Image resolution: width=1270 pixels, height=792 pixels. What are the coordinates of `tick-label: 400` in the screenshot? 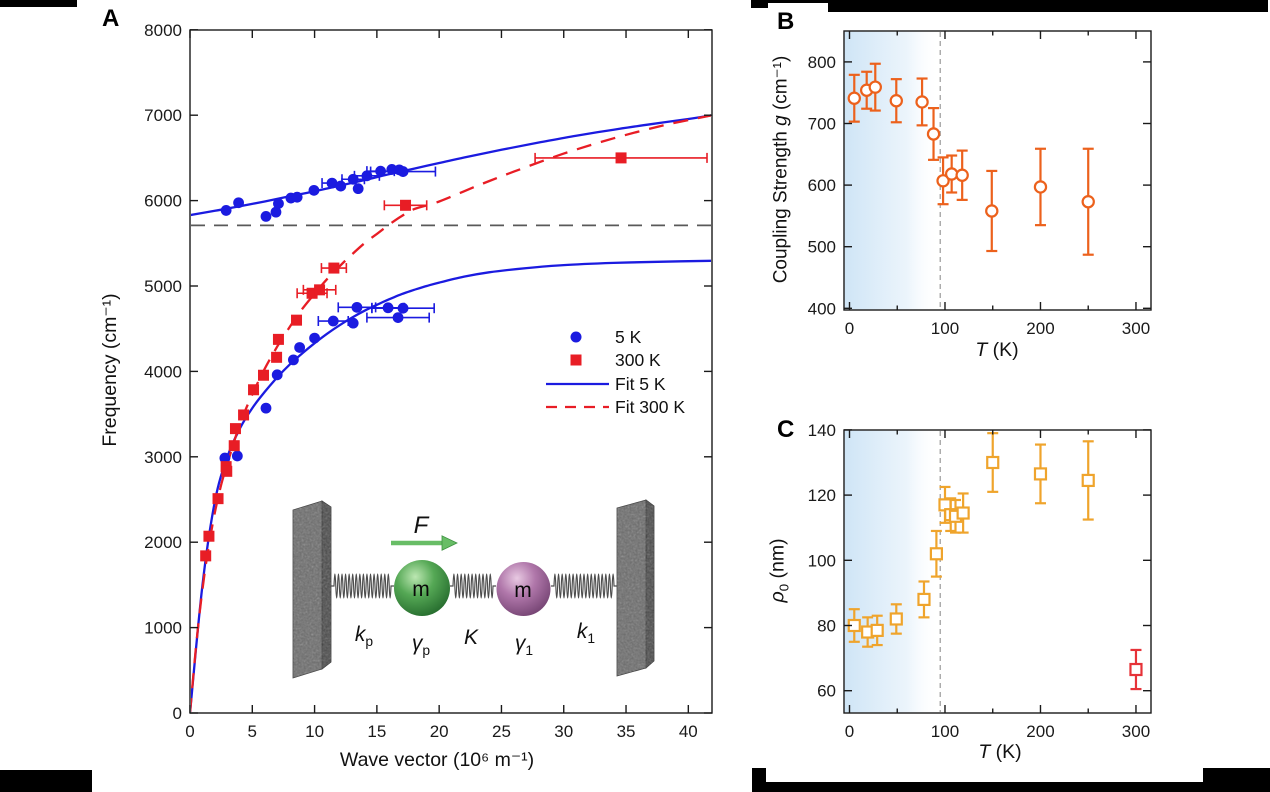 It's located at (822, 308).